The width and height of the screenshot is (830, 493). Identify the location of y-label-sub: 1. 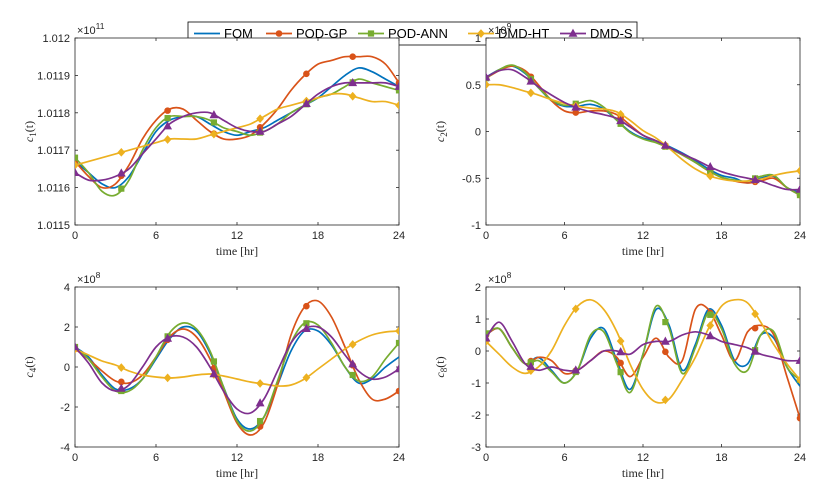
(33, 134).